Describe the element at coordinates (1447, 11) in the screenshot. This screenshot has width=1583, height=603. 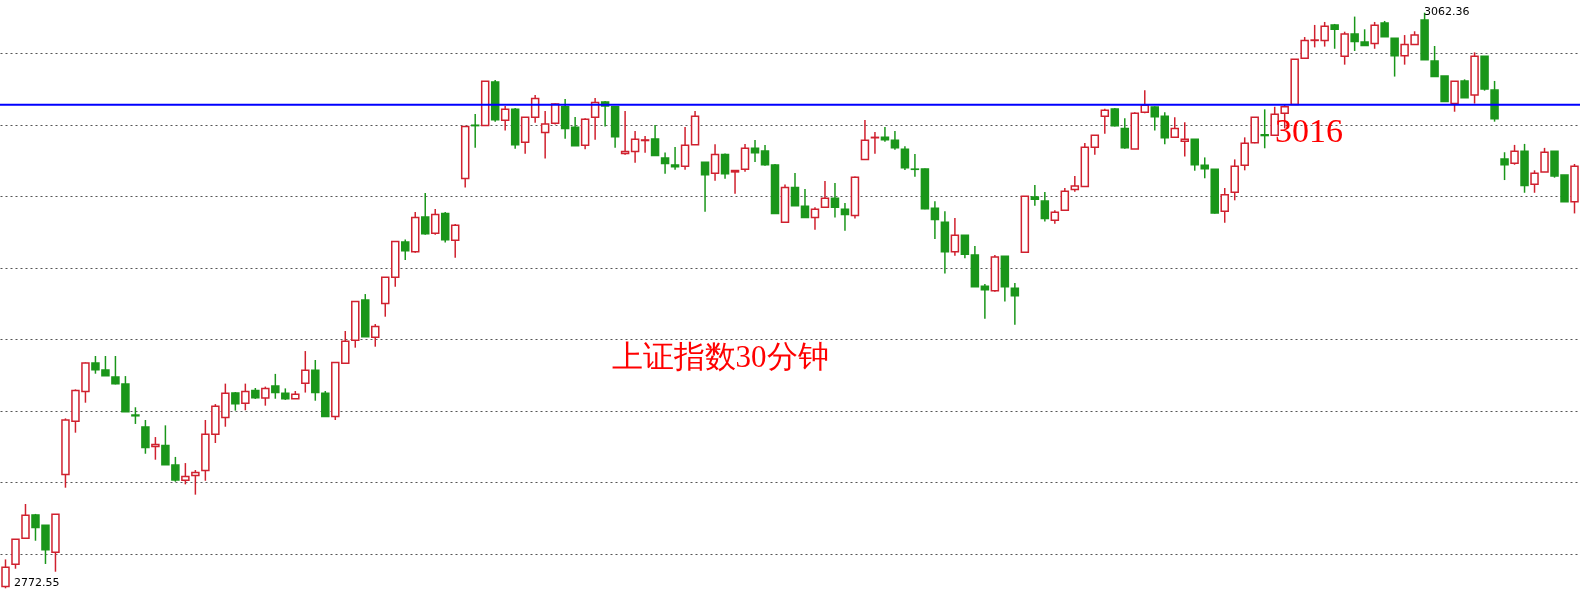
I see `annotation: 3062.36` at that location.